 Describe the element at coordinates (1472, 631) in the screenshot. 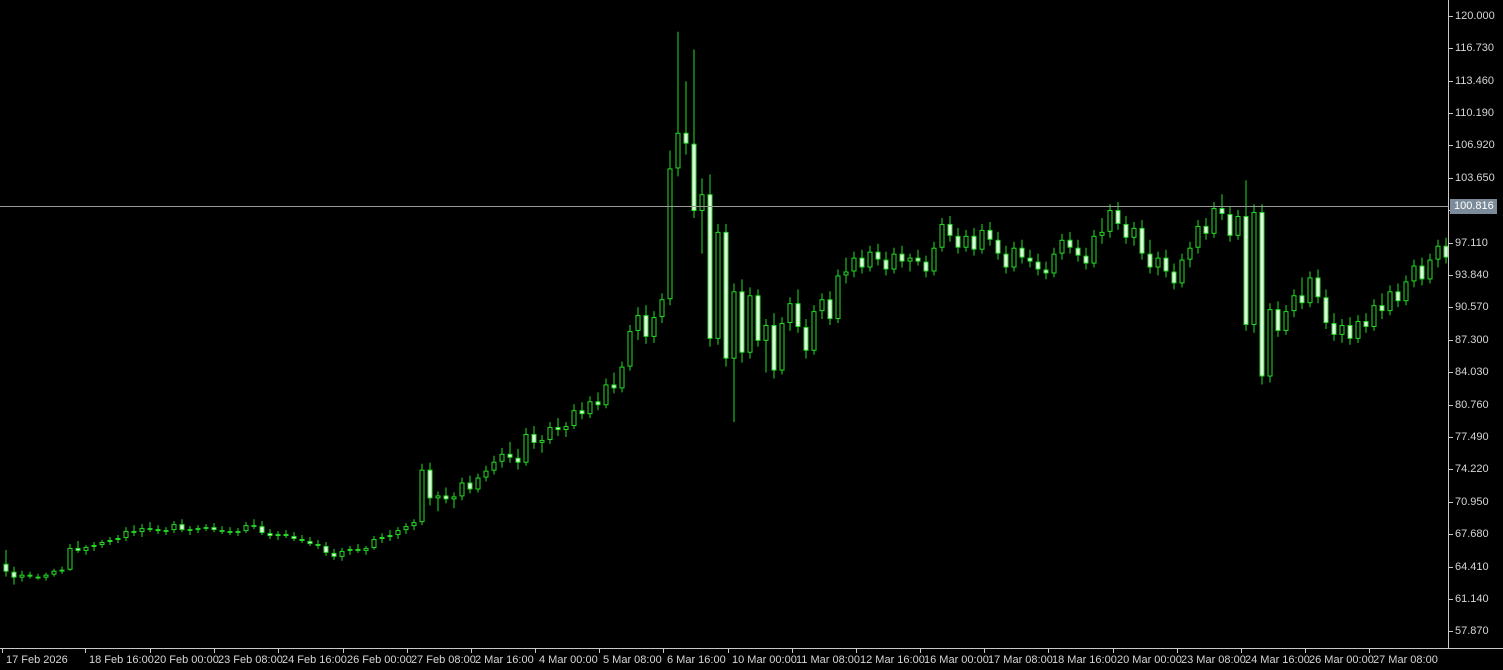

I see `price-axis-label: 57.870` at that location.